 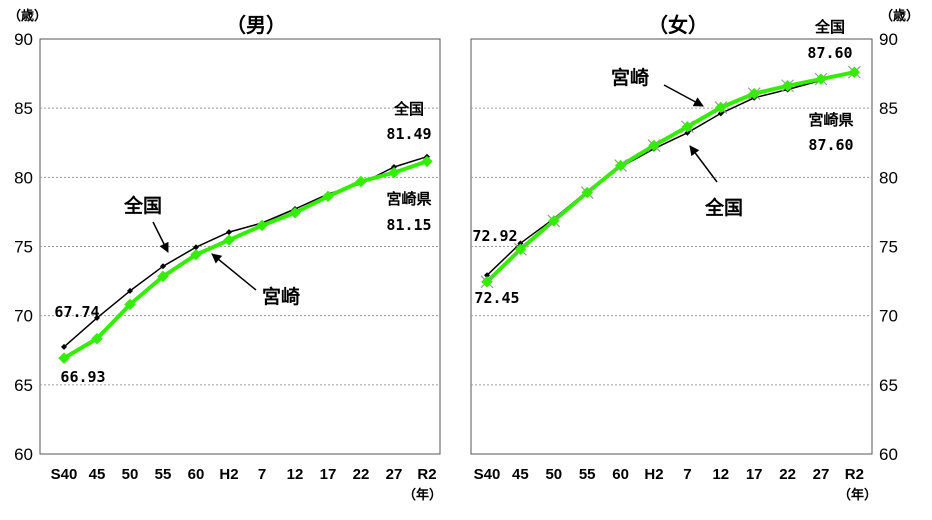 I want to click on male-x-tick-label: 27, so click(x=394, y=474).